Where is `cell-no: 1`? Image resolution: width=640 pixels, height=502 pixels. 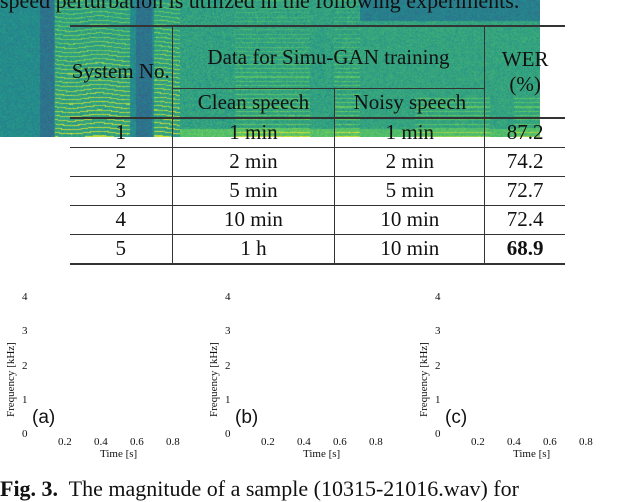 cell-no: 1 is located at coordinates (121, 133).